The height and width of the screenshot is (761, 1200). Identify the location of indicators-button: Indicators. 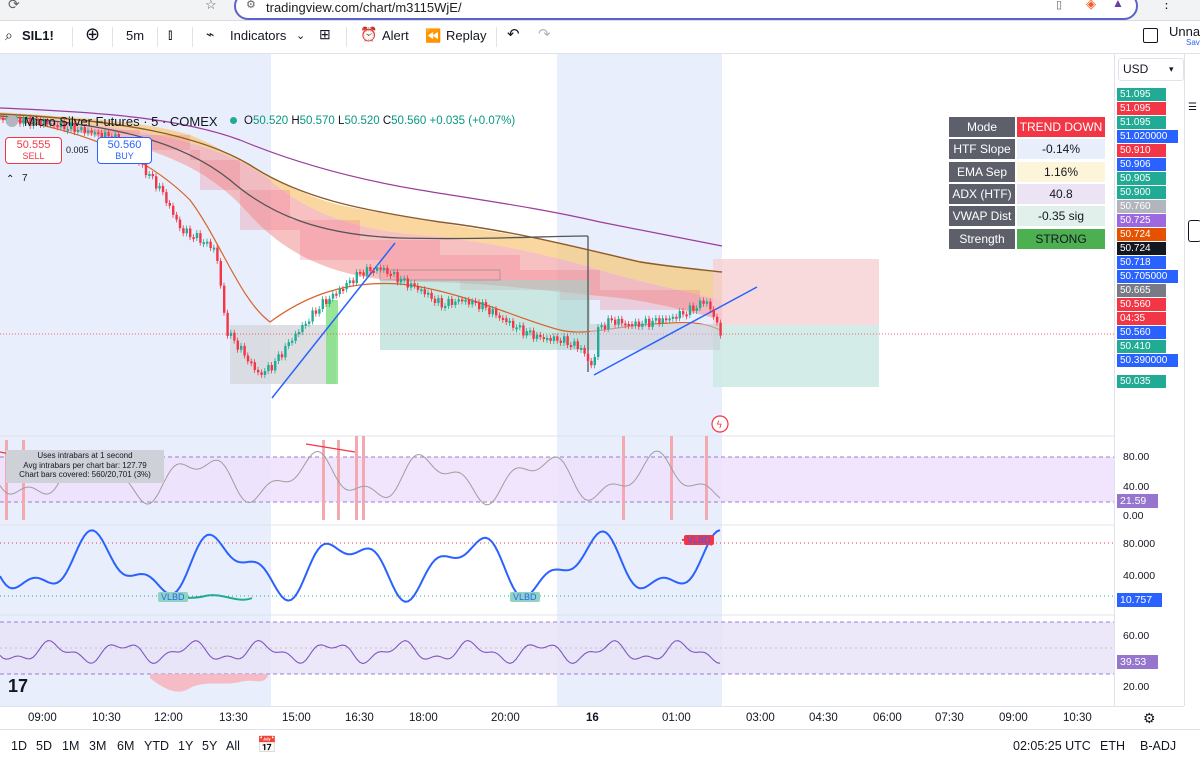
(258, 35).